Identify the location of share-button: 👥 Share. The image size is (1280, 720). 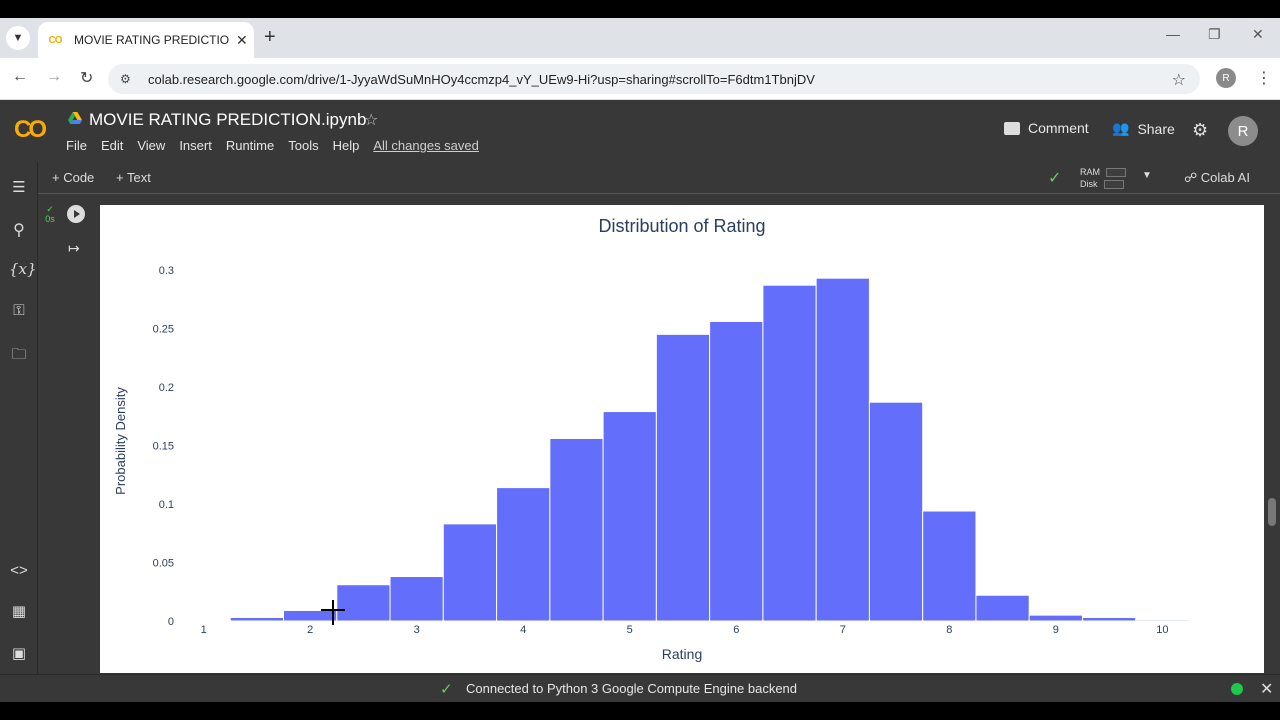
(1143, 128).